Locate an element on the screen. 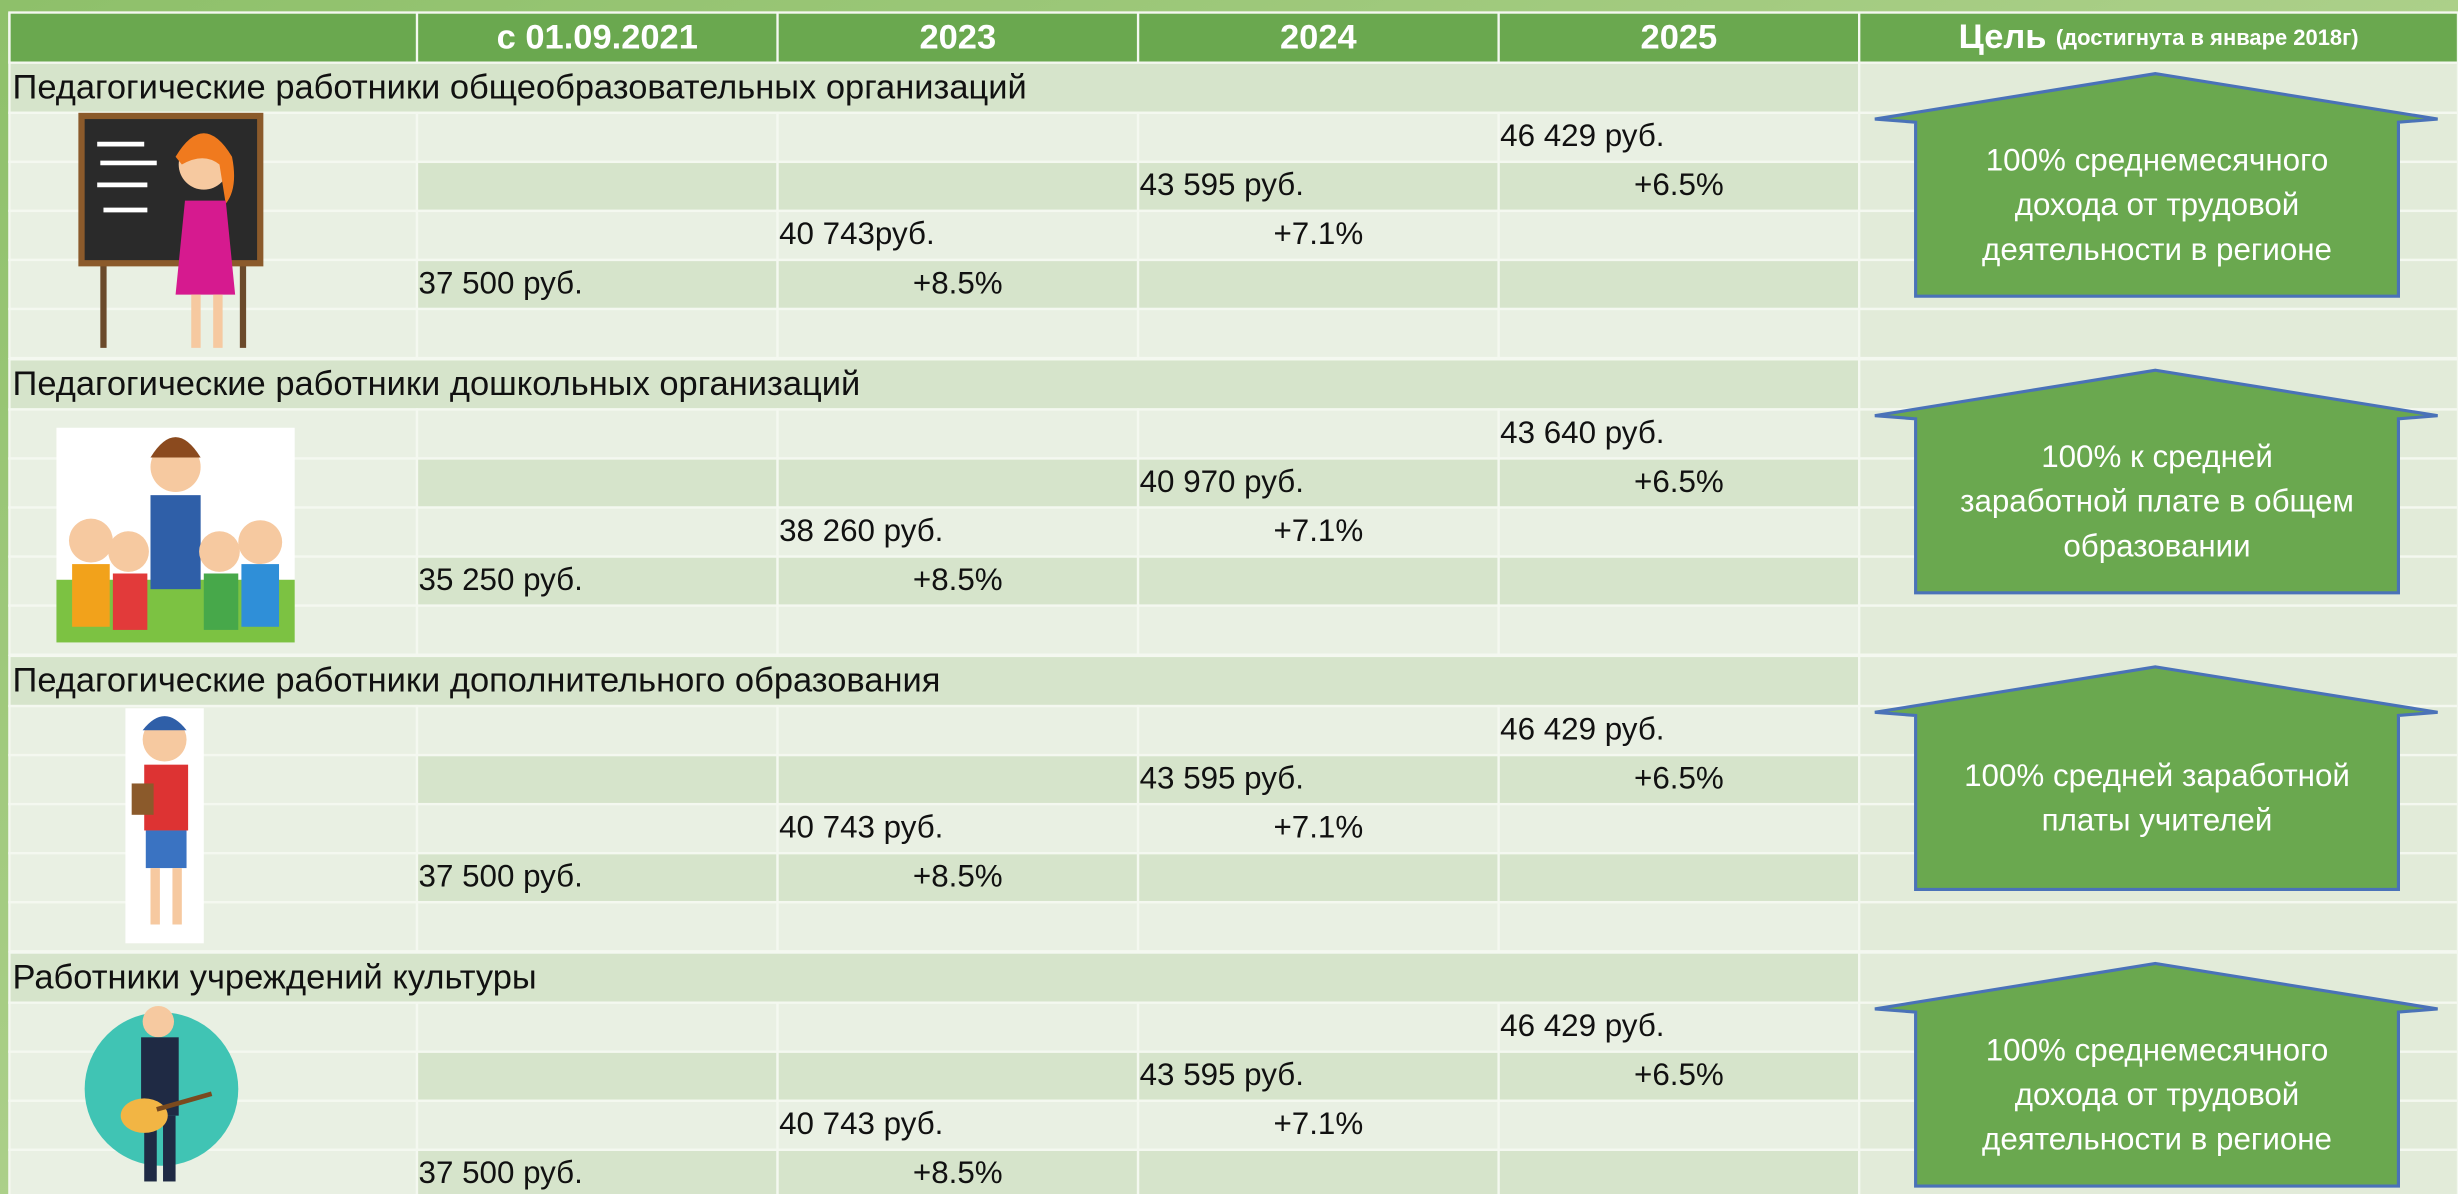 Image resolution: width=2458 pixels, height=1194 pixels. goal-header-title: Цель is located at coordinates (2003, 37).